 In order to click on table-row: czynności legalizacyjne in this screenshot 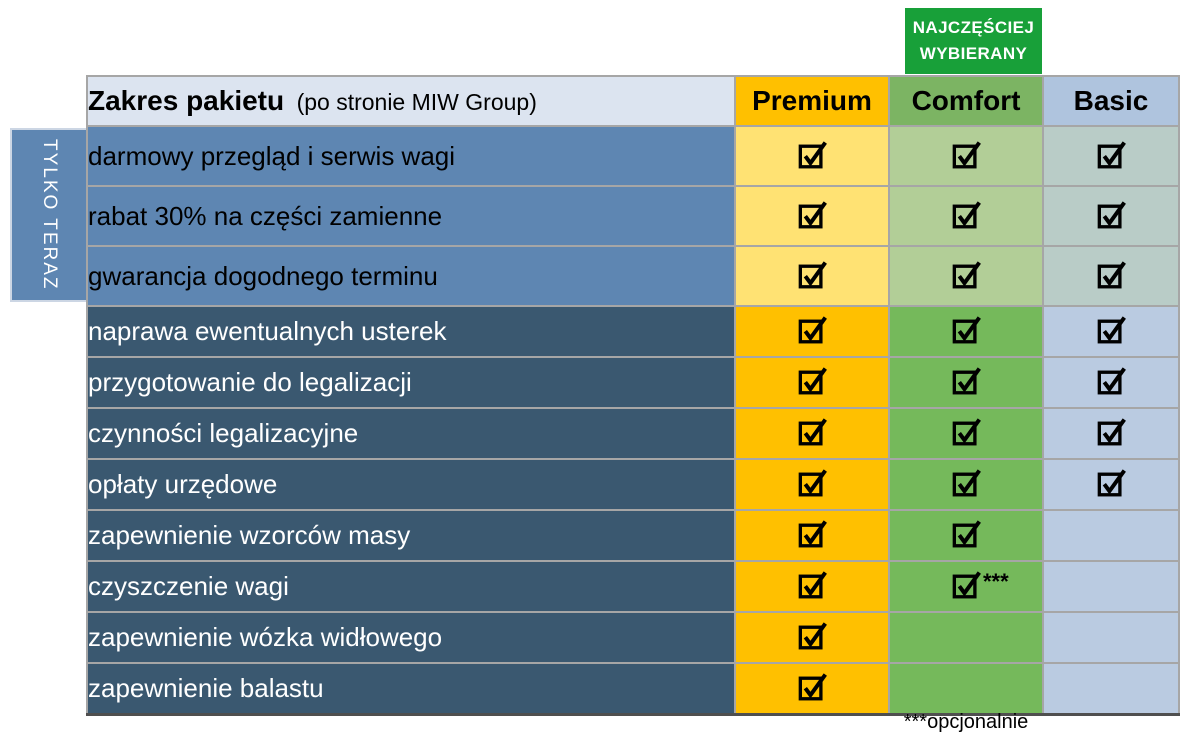, I will do `click(633, 433)`.